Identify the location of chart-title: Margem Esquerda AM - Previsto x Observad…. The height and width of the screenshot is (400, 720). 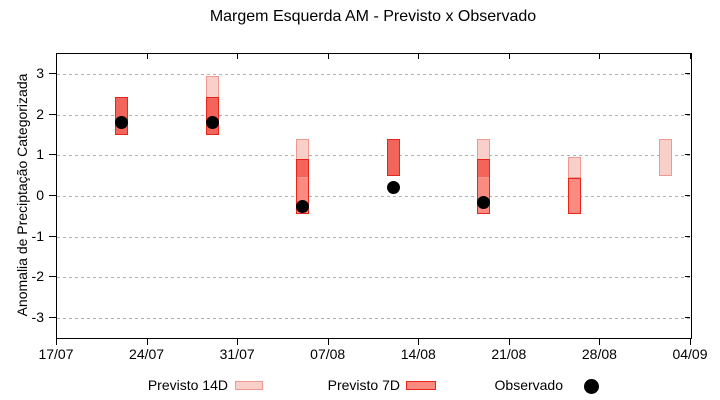
(373, 16).